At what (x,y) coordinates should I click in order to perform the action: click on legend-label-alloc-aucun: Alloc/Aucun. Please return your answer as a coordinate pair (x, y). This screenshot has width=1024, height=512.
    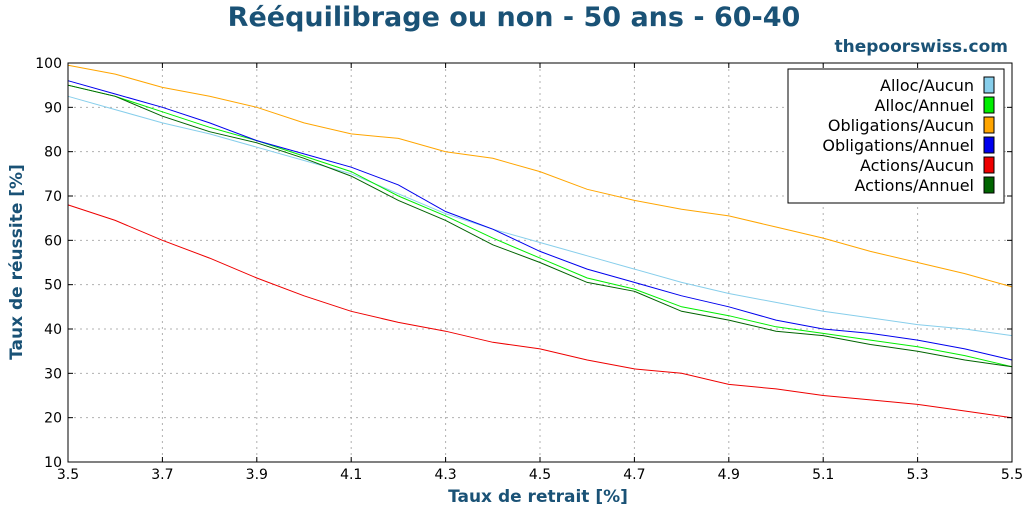
    Looking at the image, I should click on (927, 85).